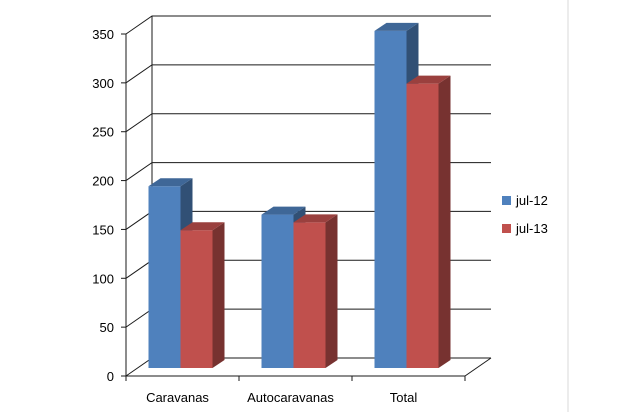 Image resolution: width=640 pixels, height=412 pixels. I want to click on y-tick-label: 150, so click(103, 229).